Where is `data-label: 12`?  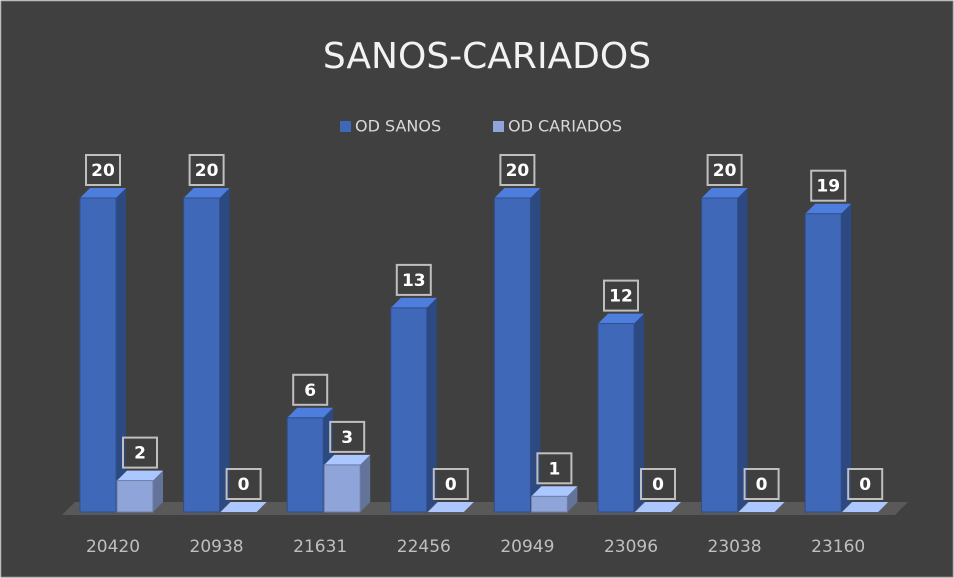
data-label: 12 is located at coordinates (621, 297).